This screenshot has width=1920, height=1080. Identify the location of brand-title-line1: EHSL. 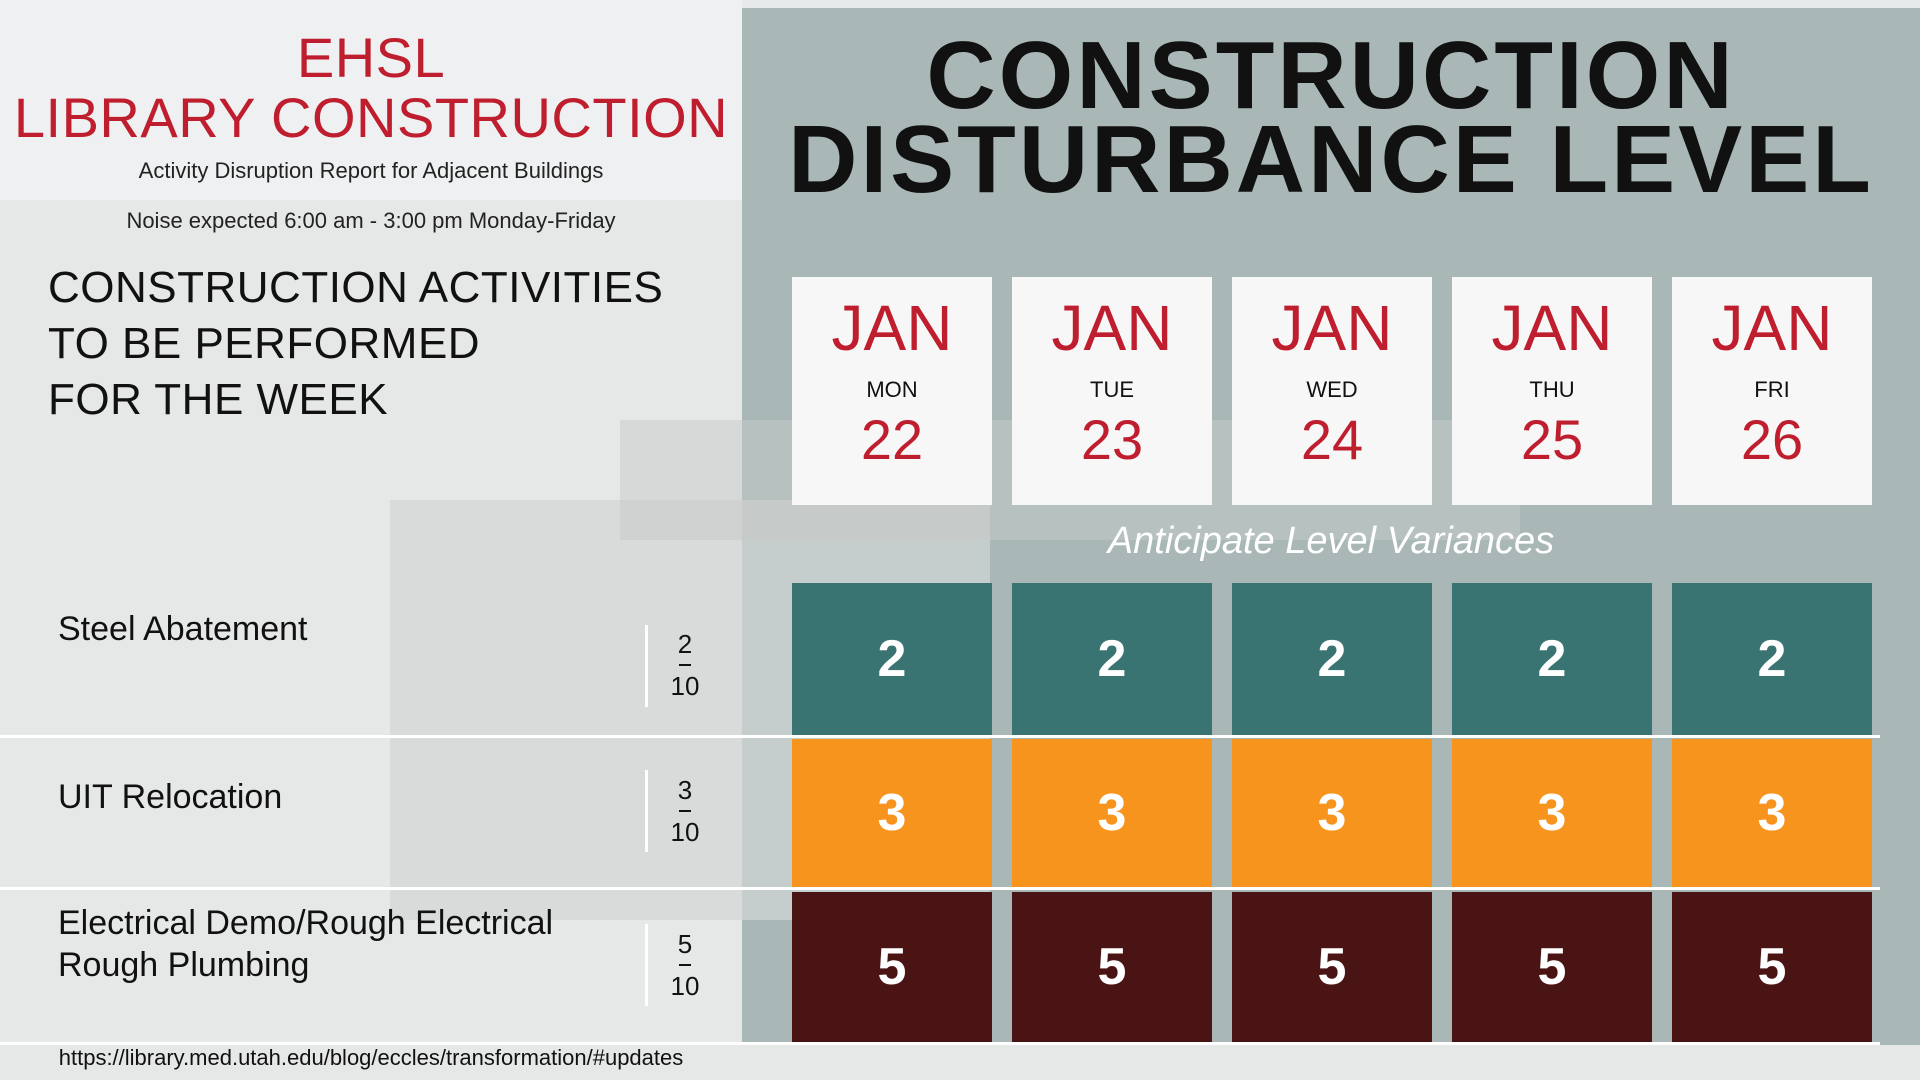
(371, 57).